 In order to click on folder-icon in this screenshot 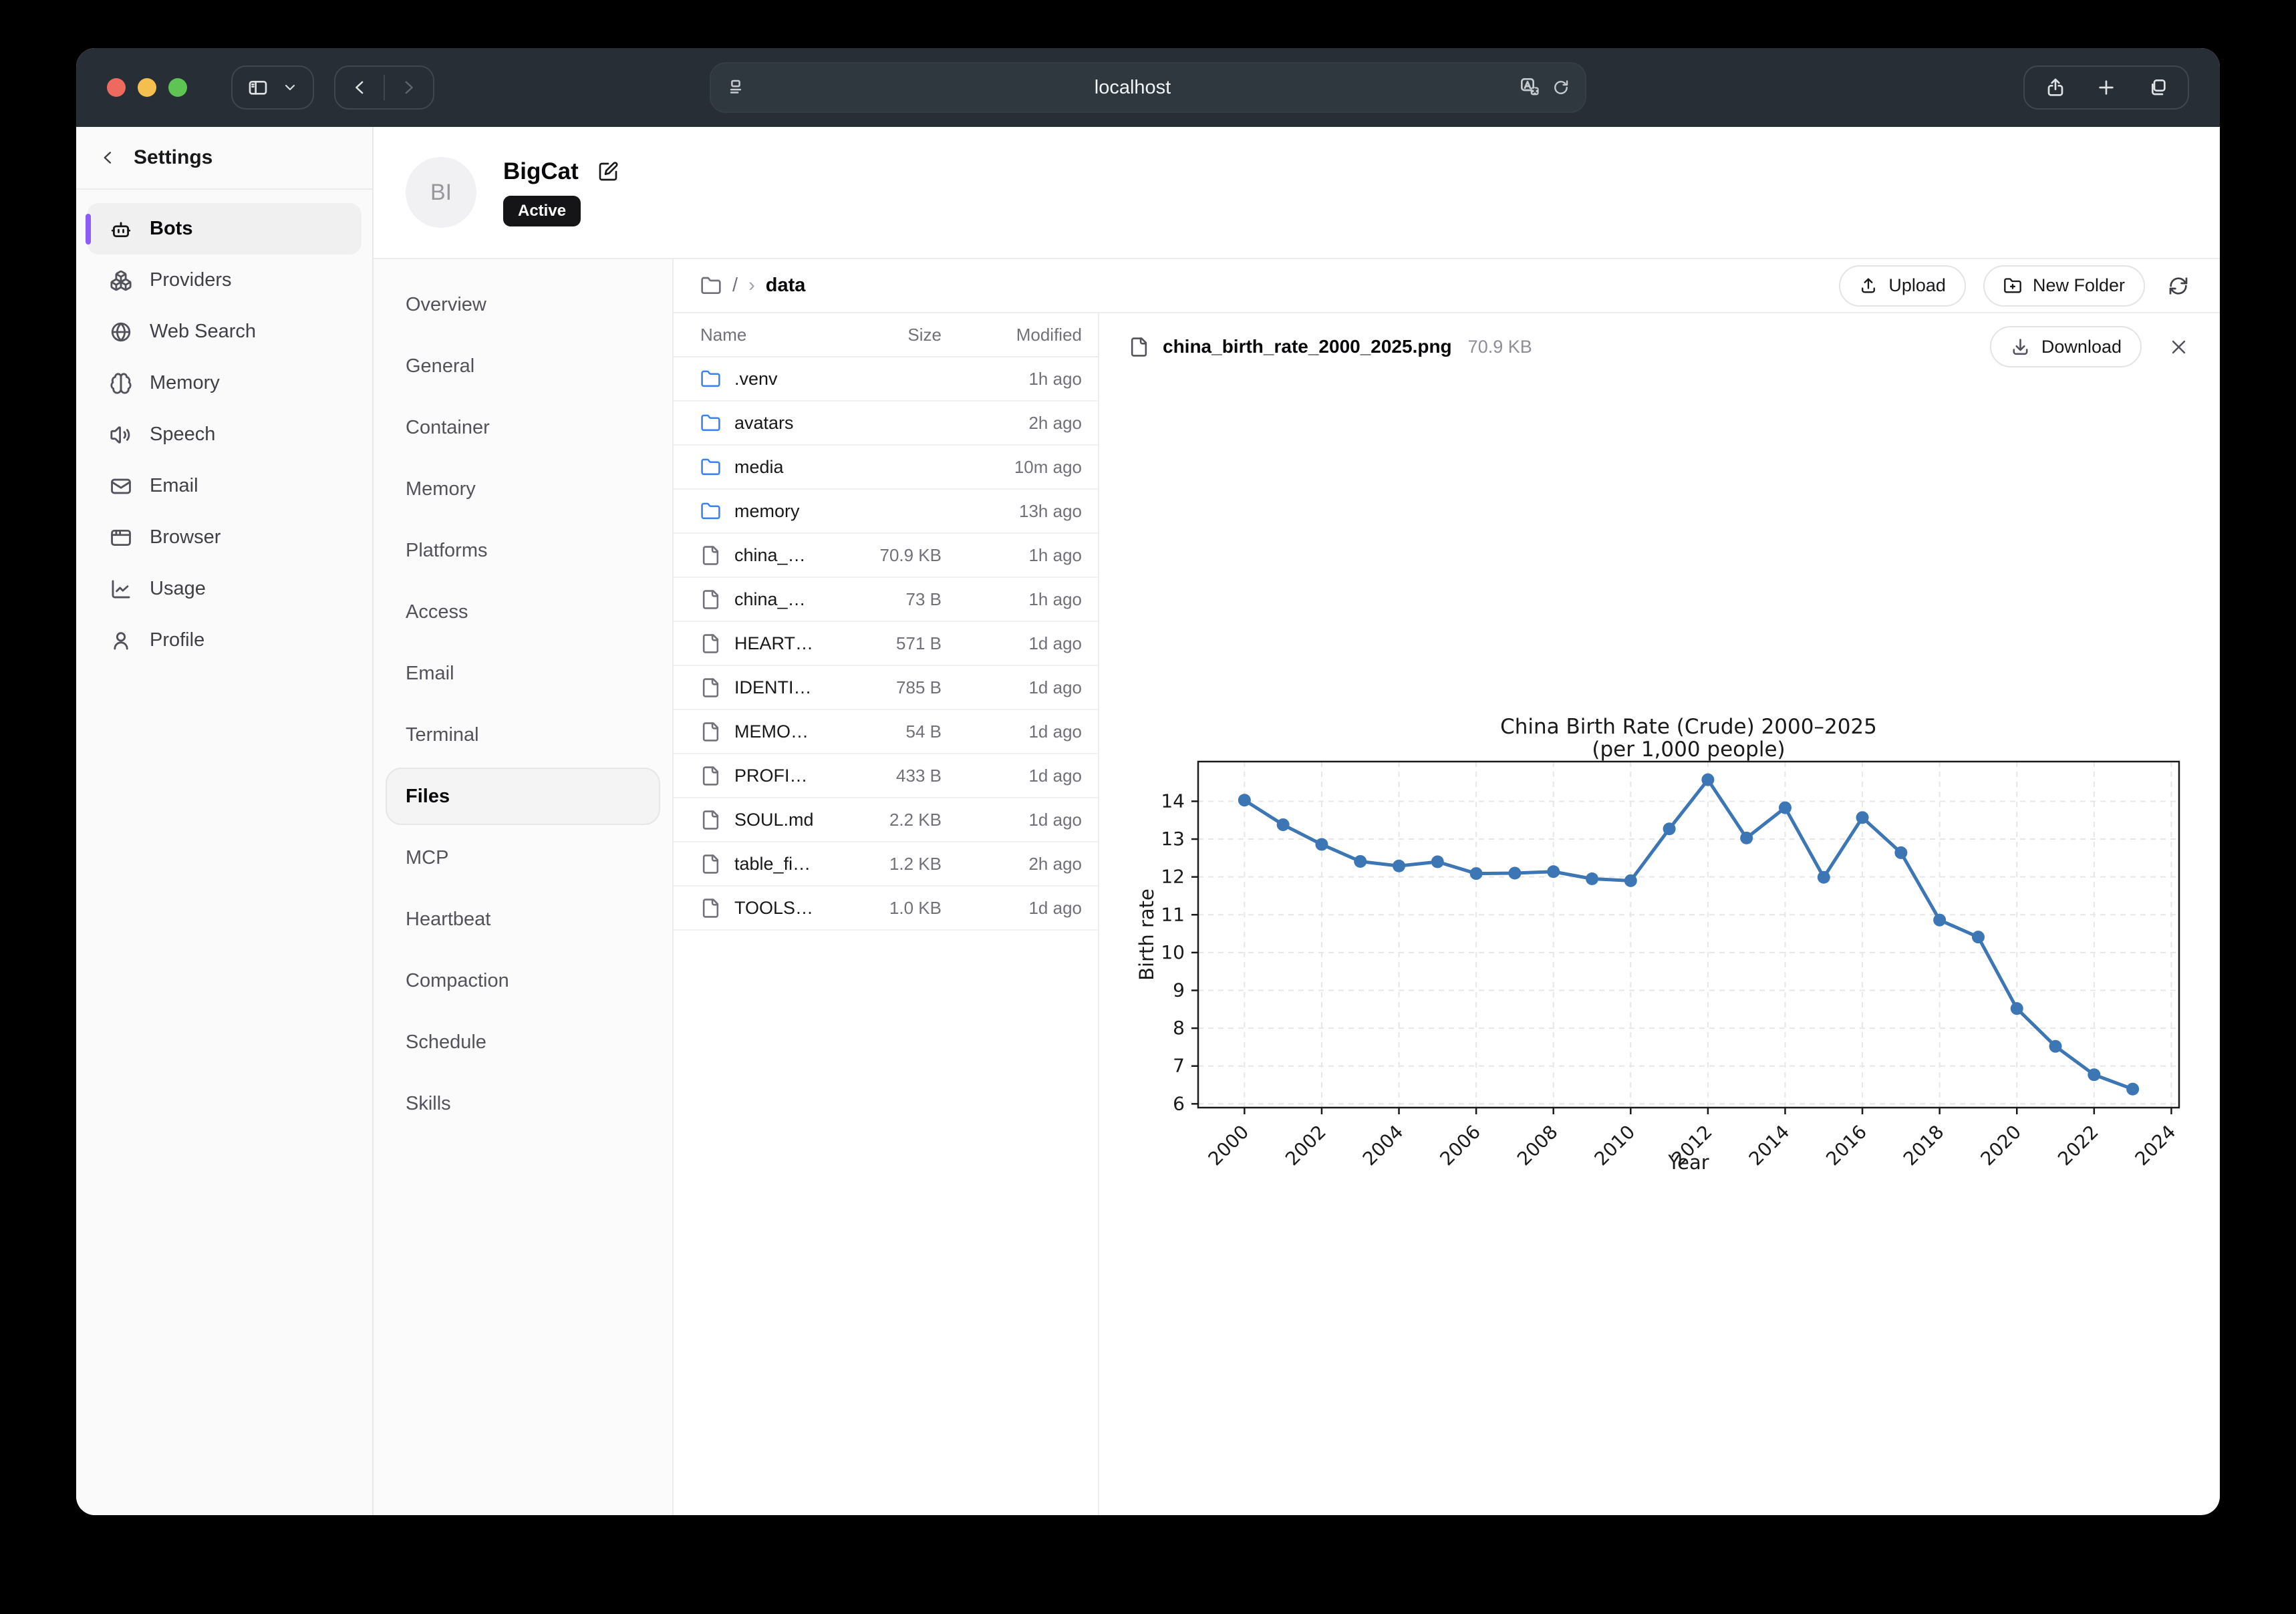, I will do `click(710, 379)`.